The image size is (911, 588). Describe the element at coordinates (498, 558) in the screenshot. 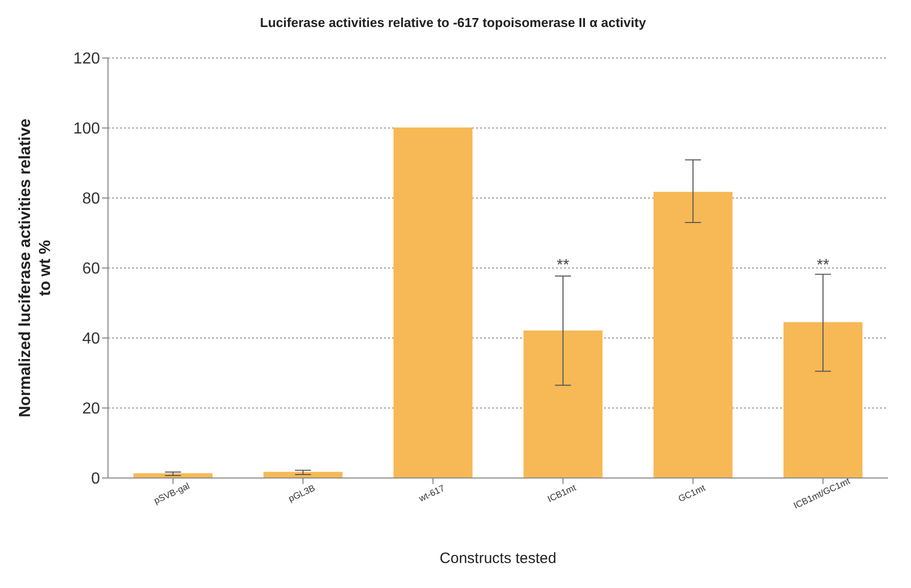

I see `x-axis-title: Constructs tested` at that location.